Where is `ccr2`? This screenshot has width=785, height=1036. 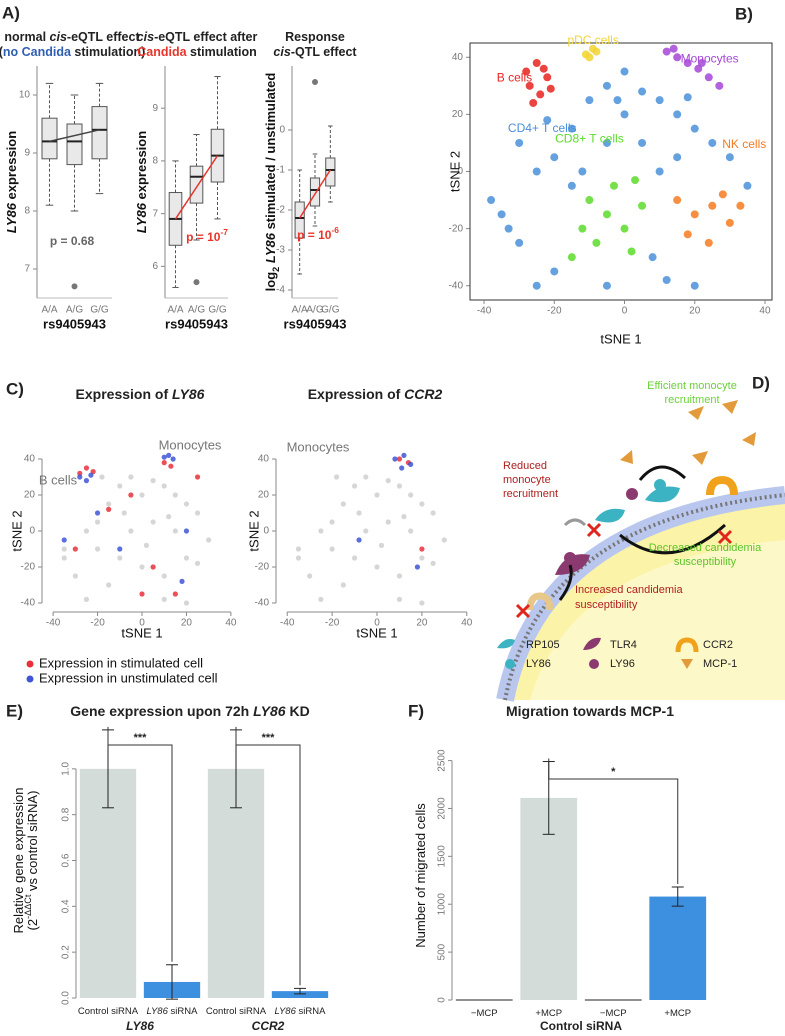
ccr2 is located at coordinates (722, 485).